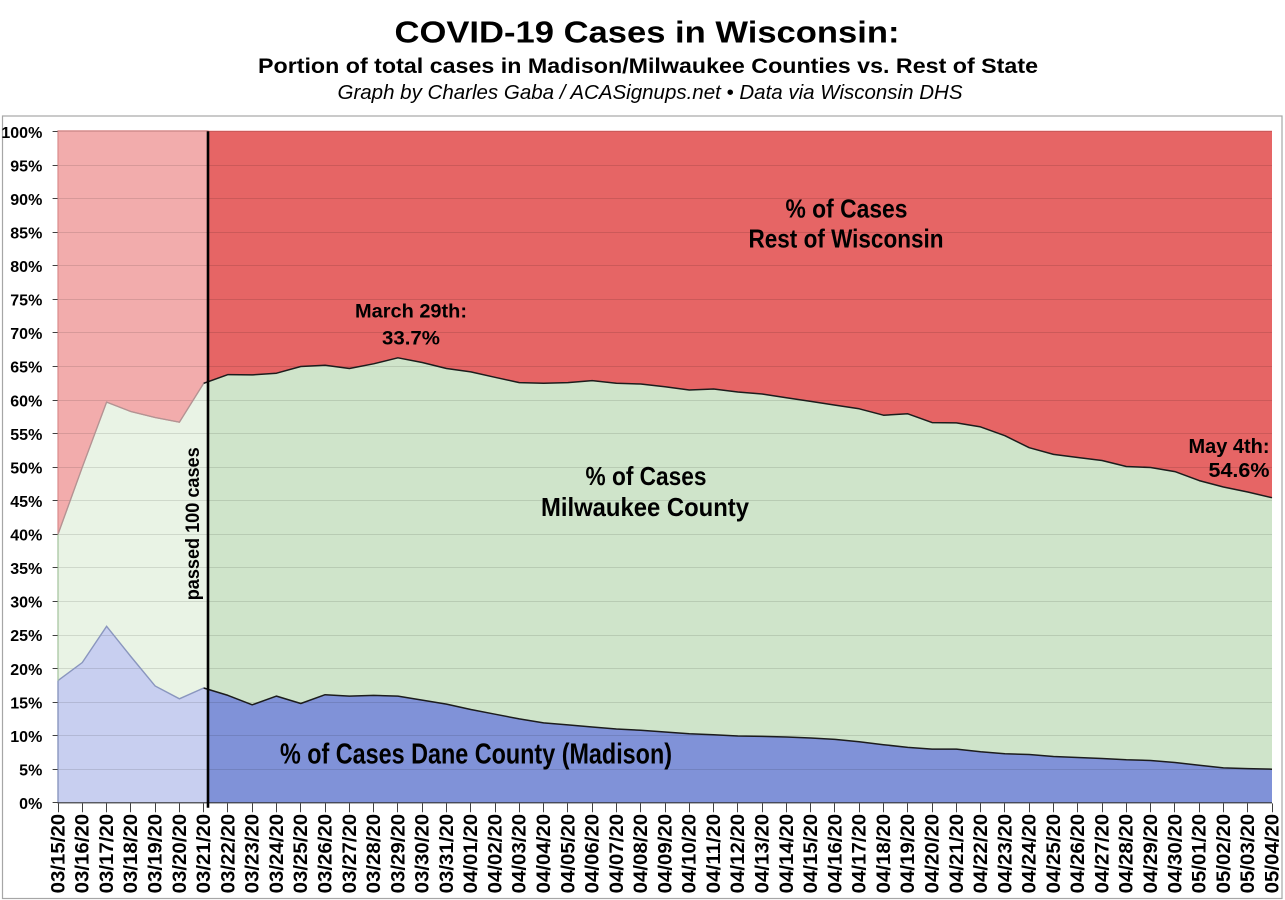 The width and height of the screenshot is (1285, 900). I want to click on svg-text: passed 100 cases, so click(193, 523).